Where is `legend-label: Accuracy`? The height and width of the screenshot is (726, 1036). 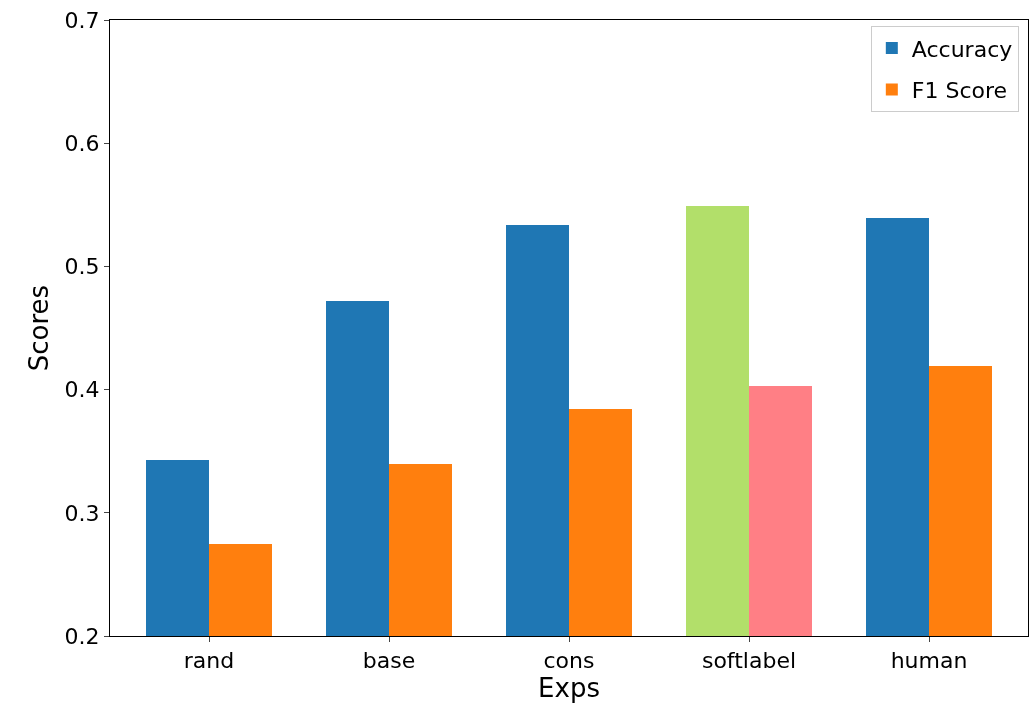
legend-label: Accuracy is located at coordinates (962, 49).